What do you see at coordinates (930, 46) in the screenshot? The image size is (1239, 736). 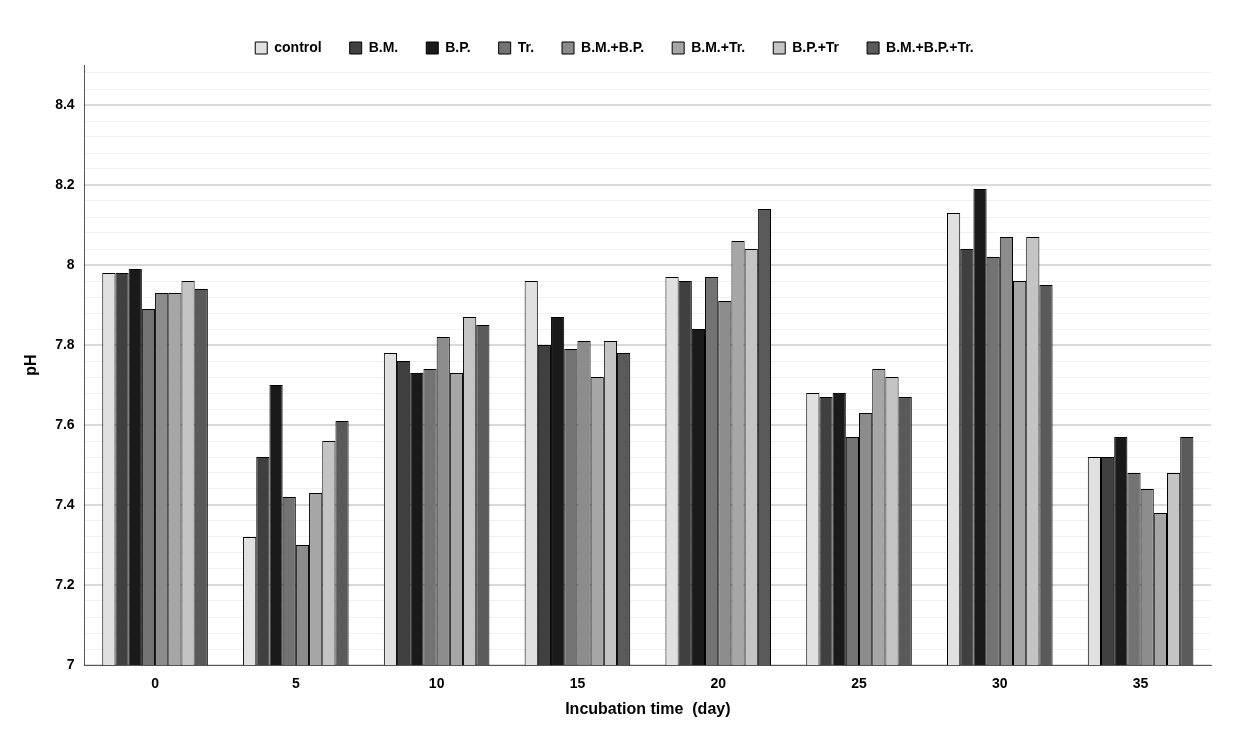 I see `legend-label: B.M.+B.P.+Tr.` at bounding box center [930, 46].